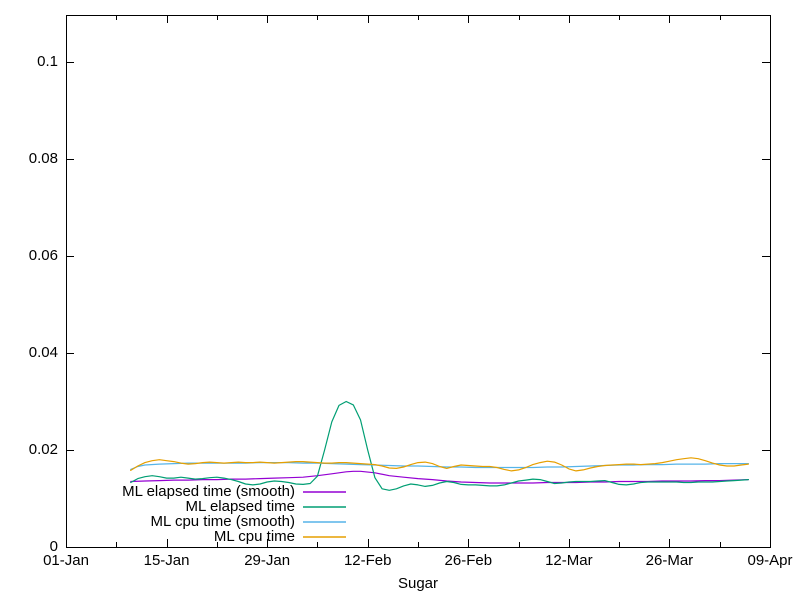  What do you see at coordinates (440, 445) in the screenshot?
I see `series-line-ml-elapsed-time` at bounding box center [440, 445].